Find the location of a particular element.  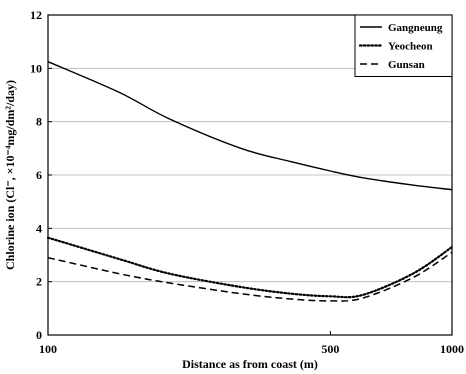

x-axis-title: Distance as from coast (m) is located at coordinates (250, 364).